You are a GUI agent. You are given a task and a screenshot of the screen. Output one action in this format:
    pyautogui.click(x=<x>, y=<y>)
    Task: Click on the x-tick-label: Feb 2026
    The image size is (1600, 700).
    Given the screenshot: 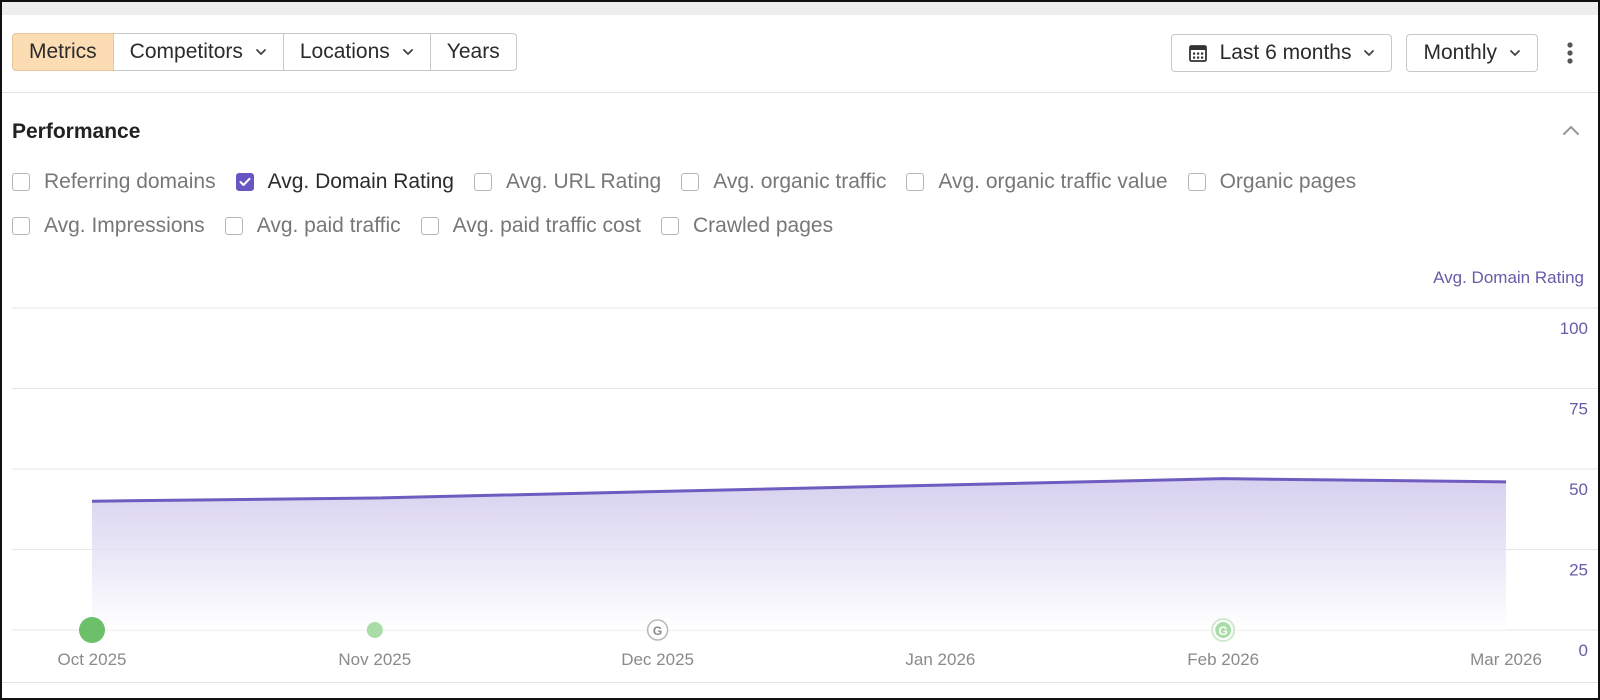 What is the action you would take?
    pyautogui.click(x=1223, y=659)
    